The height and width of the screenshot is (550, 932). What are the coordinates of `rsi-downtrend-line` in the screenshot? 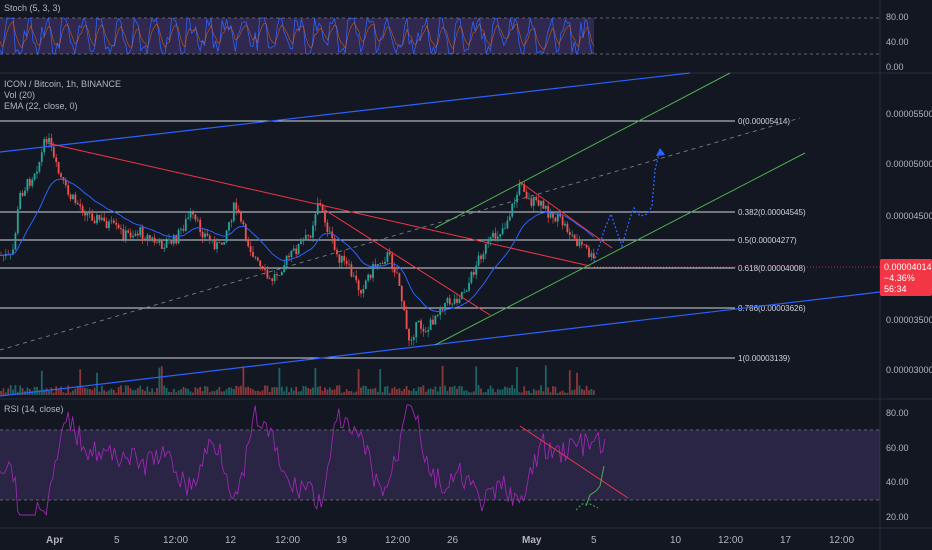 It's located at (574, 462).